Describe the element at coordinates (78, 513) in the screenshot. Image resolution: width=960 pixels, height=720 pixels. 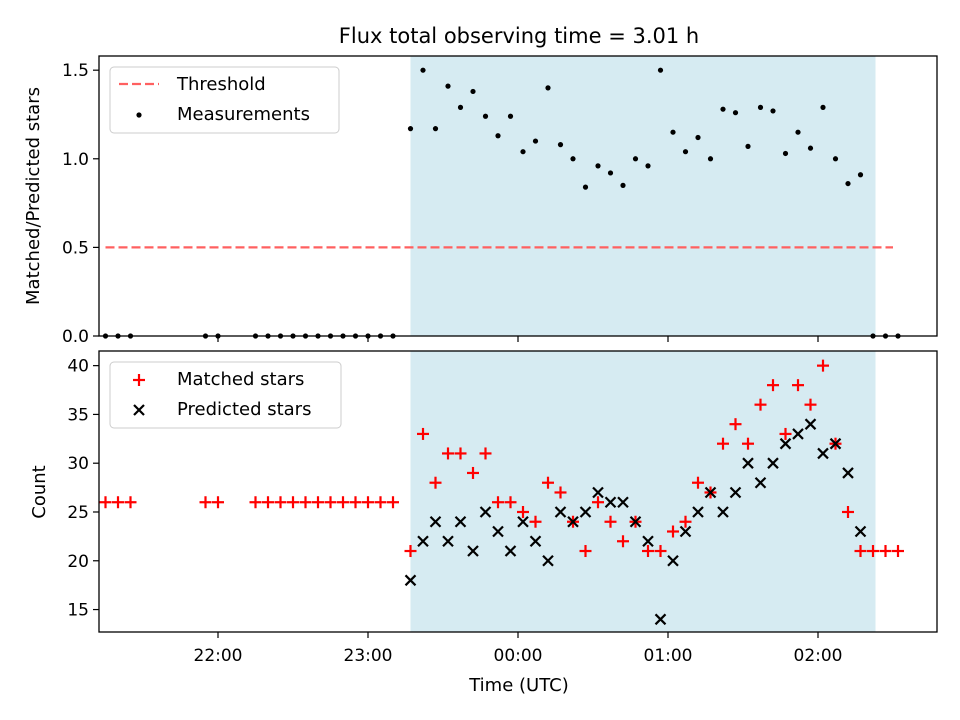
I see `y-tick-label: 25` at that location.